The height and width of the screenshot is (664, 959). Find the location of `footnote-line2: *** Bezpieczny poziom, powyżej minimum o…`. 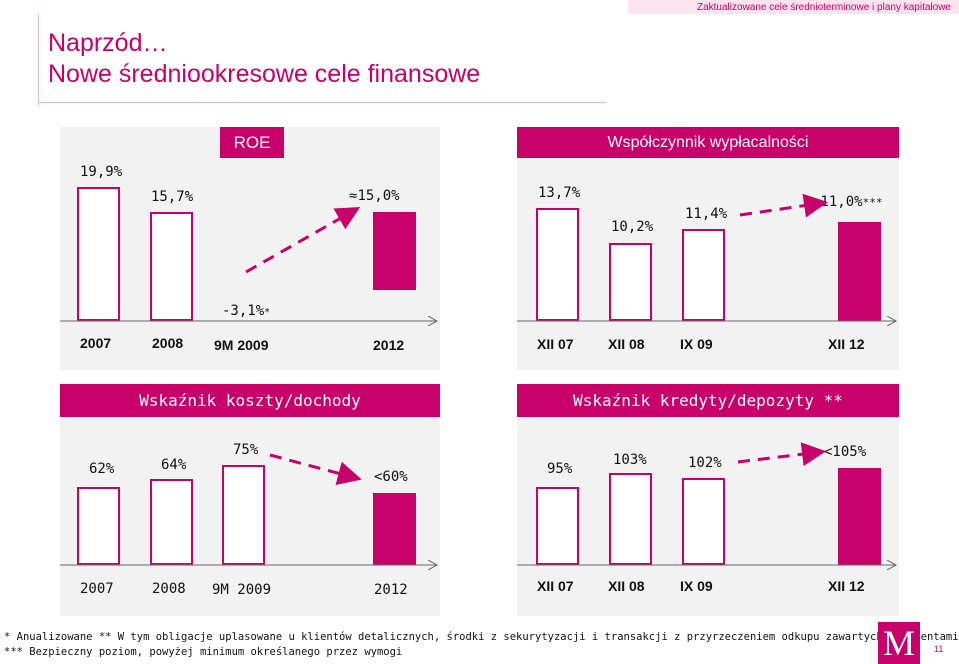

footnote-line2: *** Bezpieczny poziom, powyżej minimum o… is located at coordinates (203, 652).